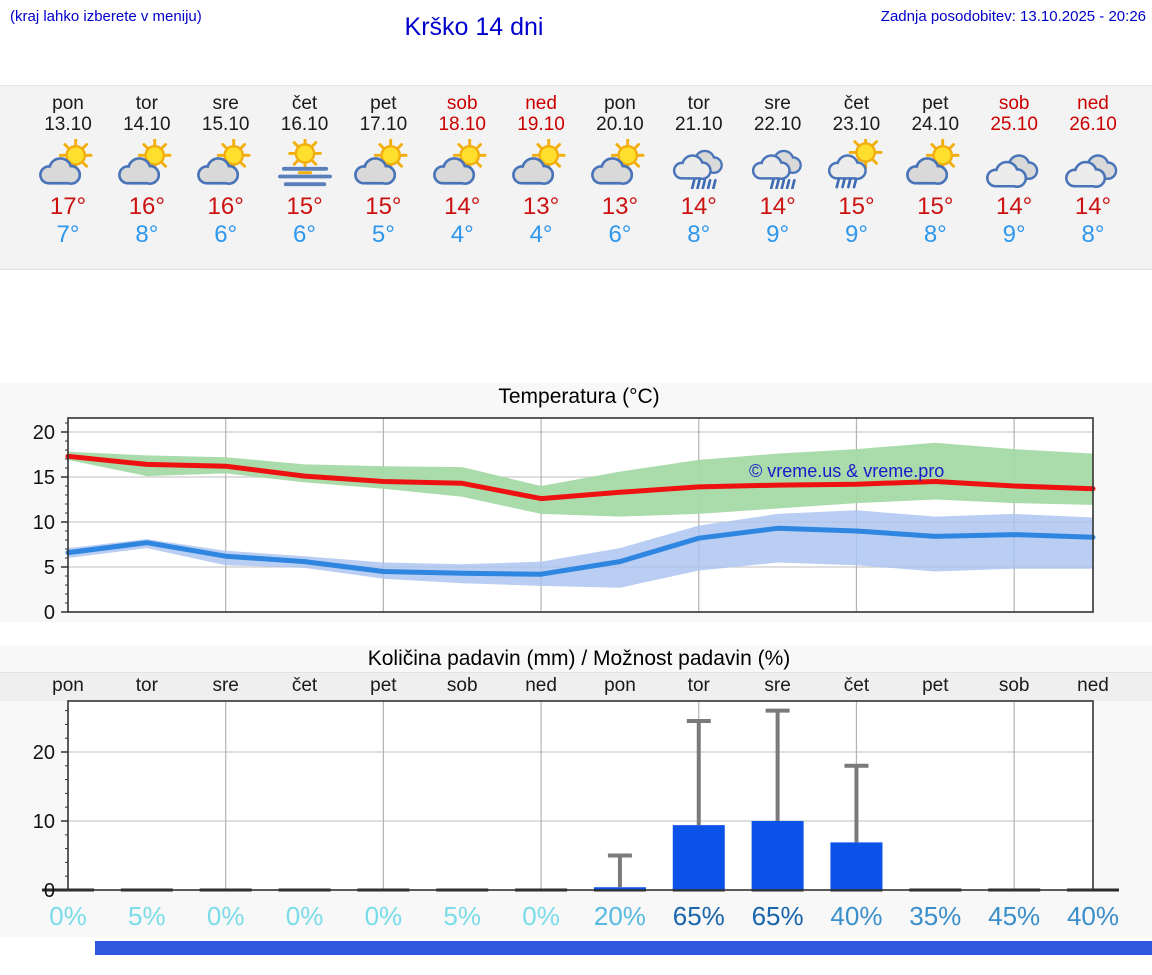 The image size is (1152, 975). Describe the element at coordinates (935, 124) in the screenshot. I see `day-date: 24.10` at that location.